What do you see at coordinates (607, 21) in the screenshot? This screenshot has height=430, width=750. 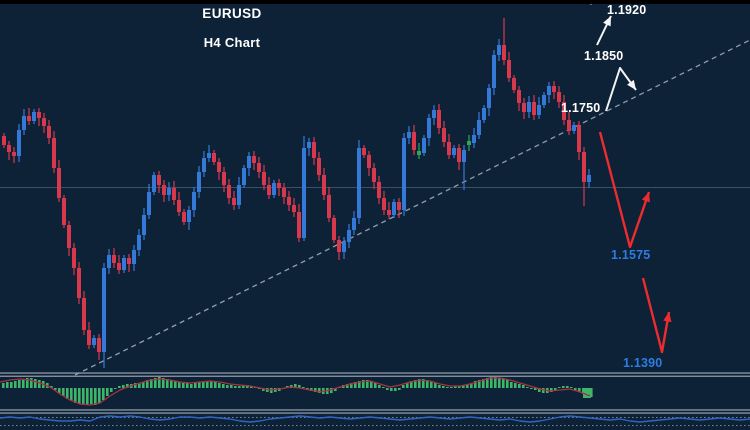 I see `arrow-to-1.1920-head` at bounding box center [607, 21].